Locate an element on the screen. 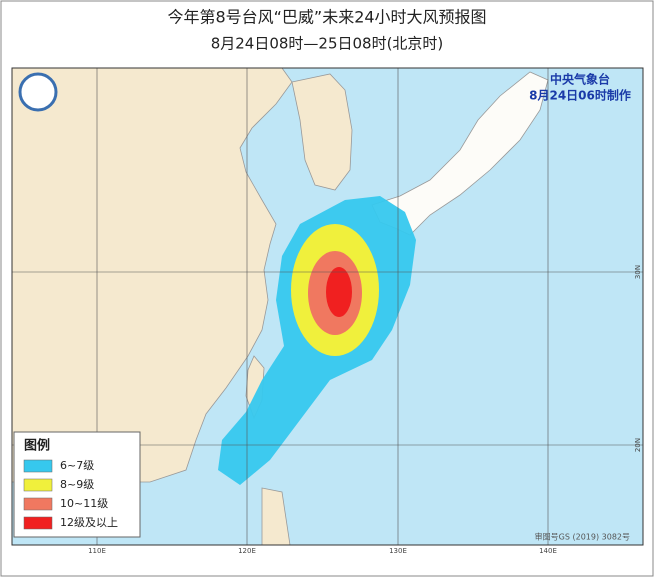 The height and width of the screenshot is (577, 654). legend-label: 10~11级 is located at coordinates (84, 503).